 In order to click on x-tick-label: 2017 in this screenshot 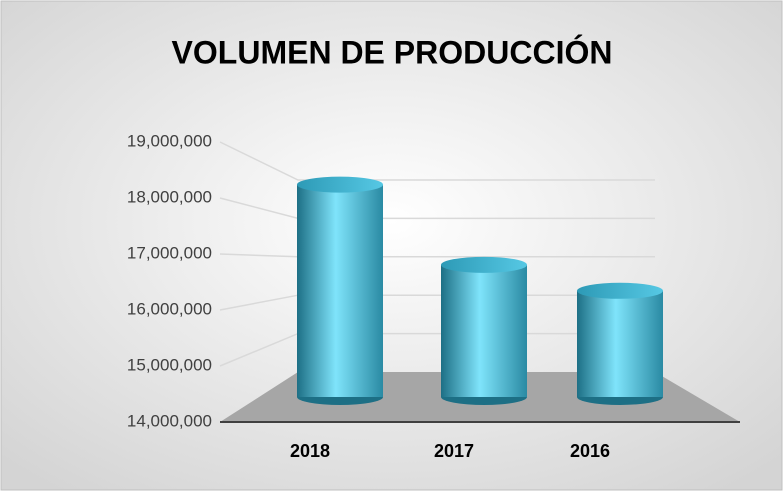, I will do `click(454, 451)`.